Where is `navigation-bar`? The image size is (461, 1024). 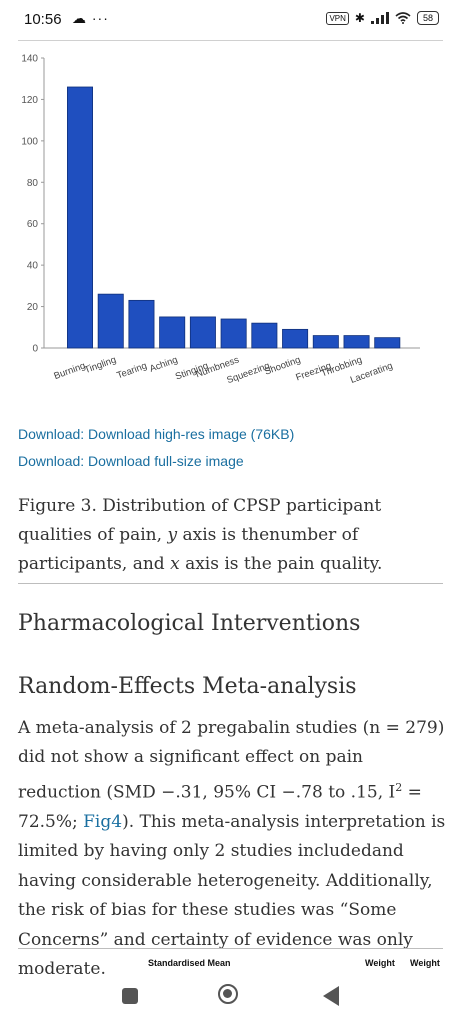
navigation-bar is located at coordinates (230, 999).